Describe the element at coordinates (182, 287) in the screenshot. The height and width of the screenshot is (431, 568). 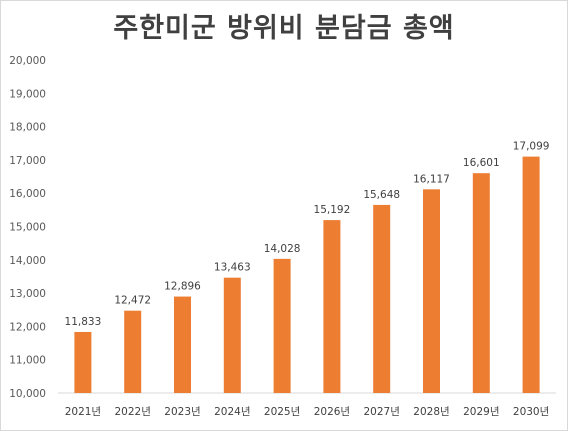
I see `data-label: 12,896` at that location.